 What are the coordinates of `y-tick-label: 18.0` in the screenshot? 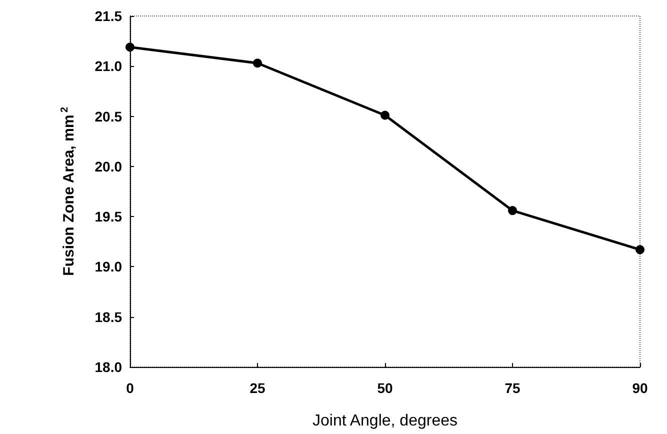 It's located at (108, 367).